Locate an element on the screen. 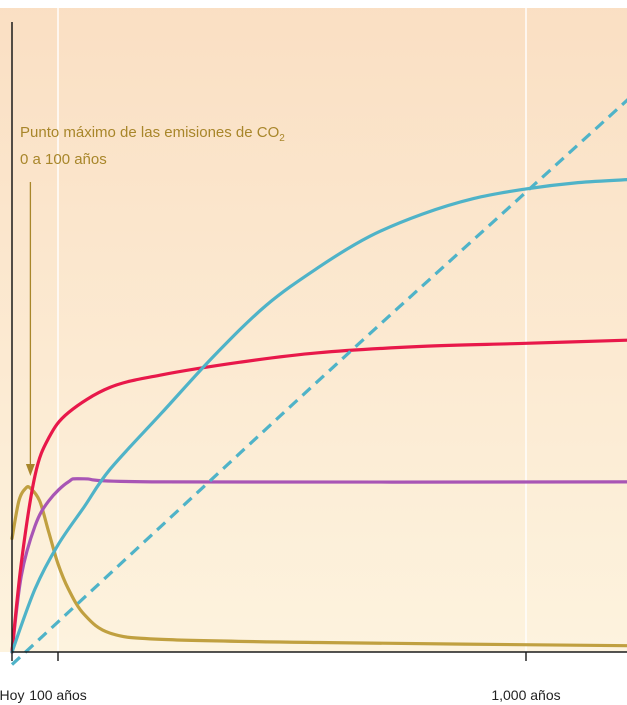  annotation-line-2: 0 a 100 años is located at coordinates (63, 159).